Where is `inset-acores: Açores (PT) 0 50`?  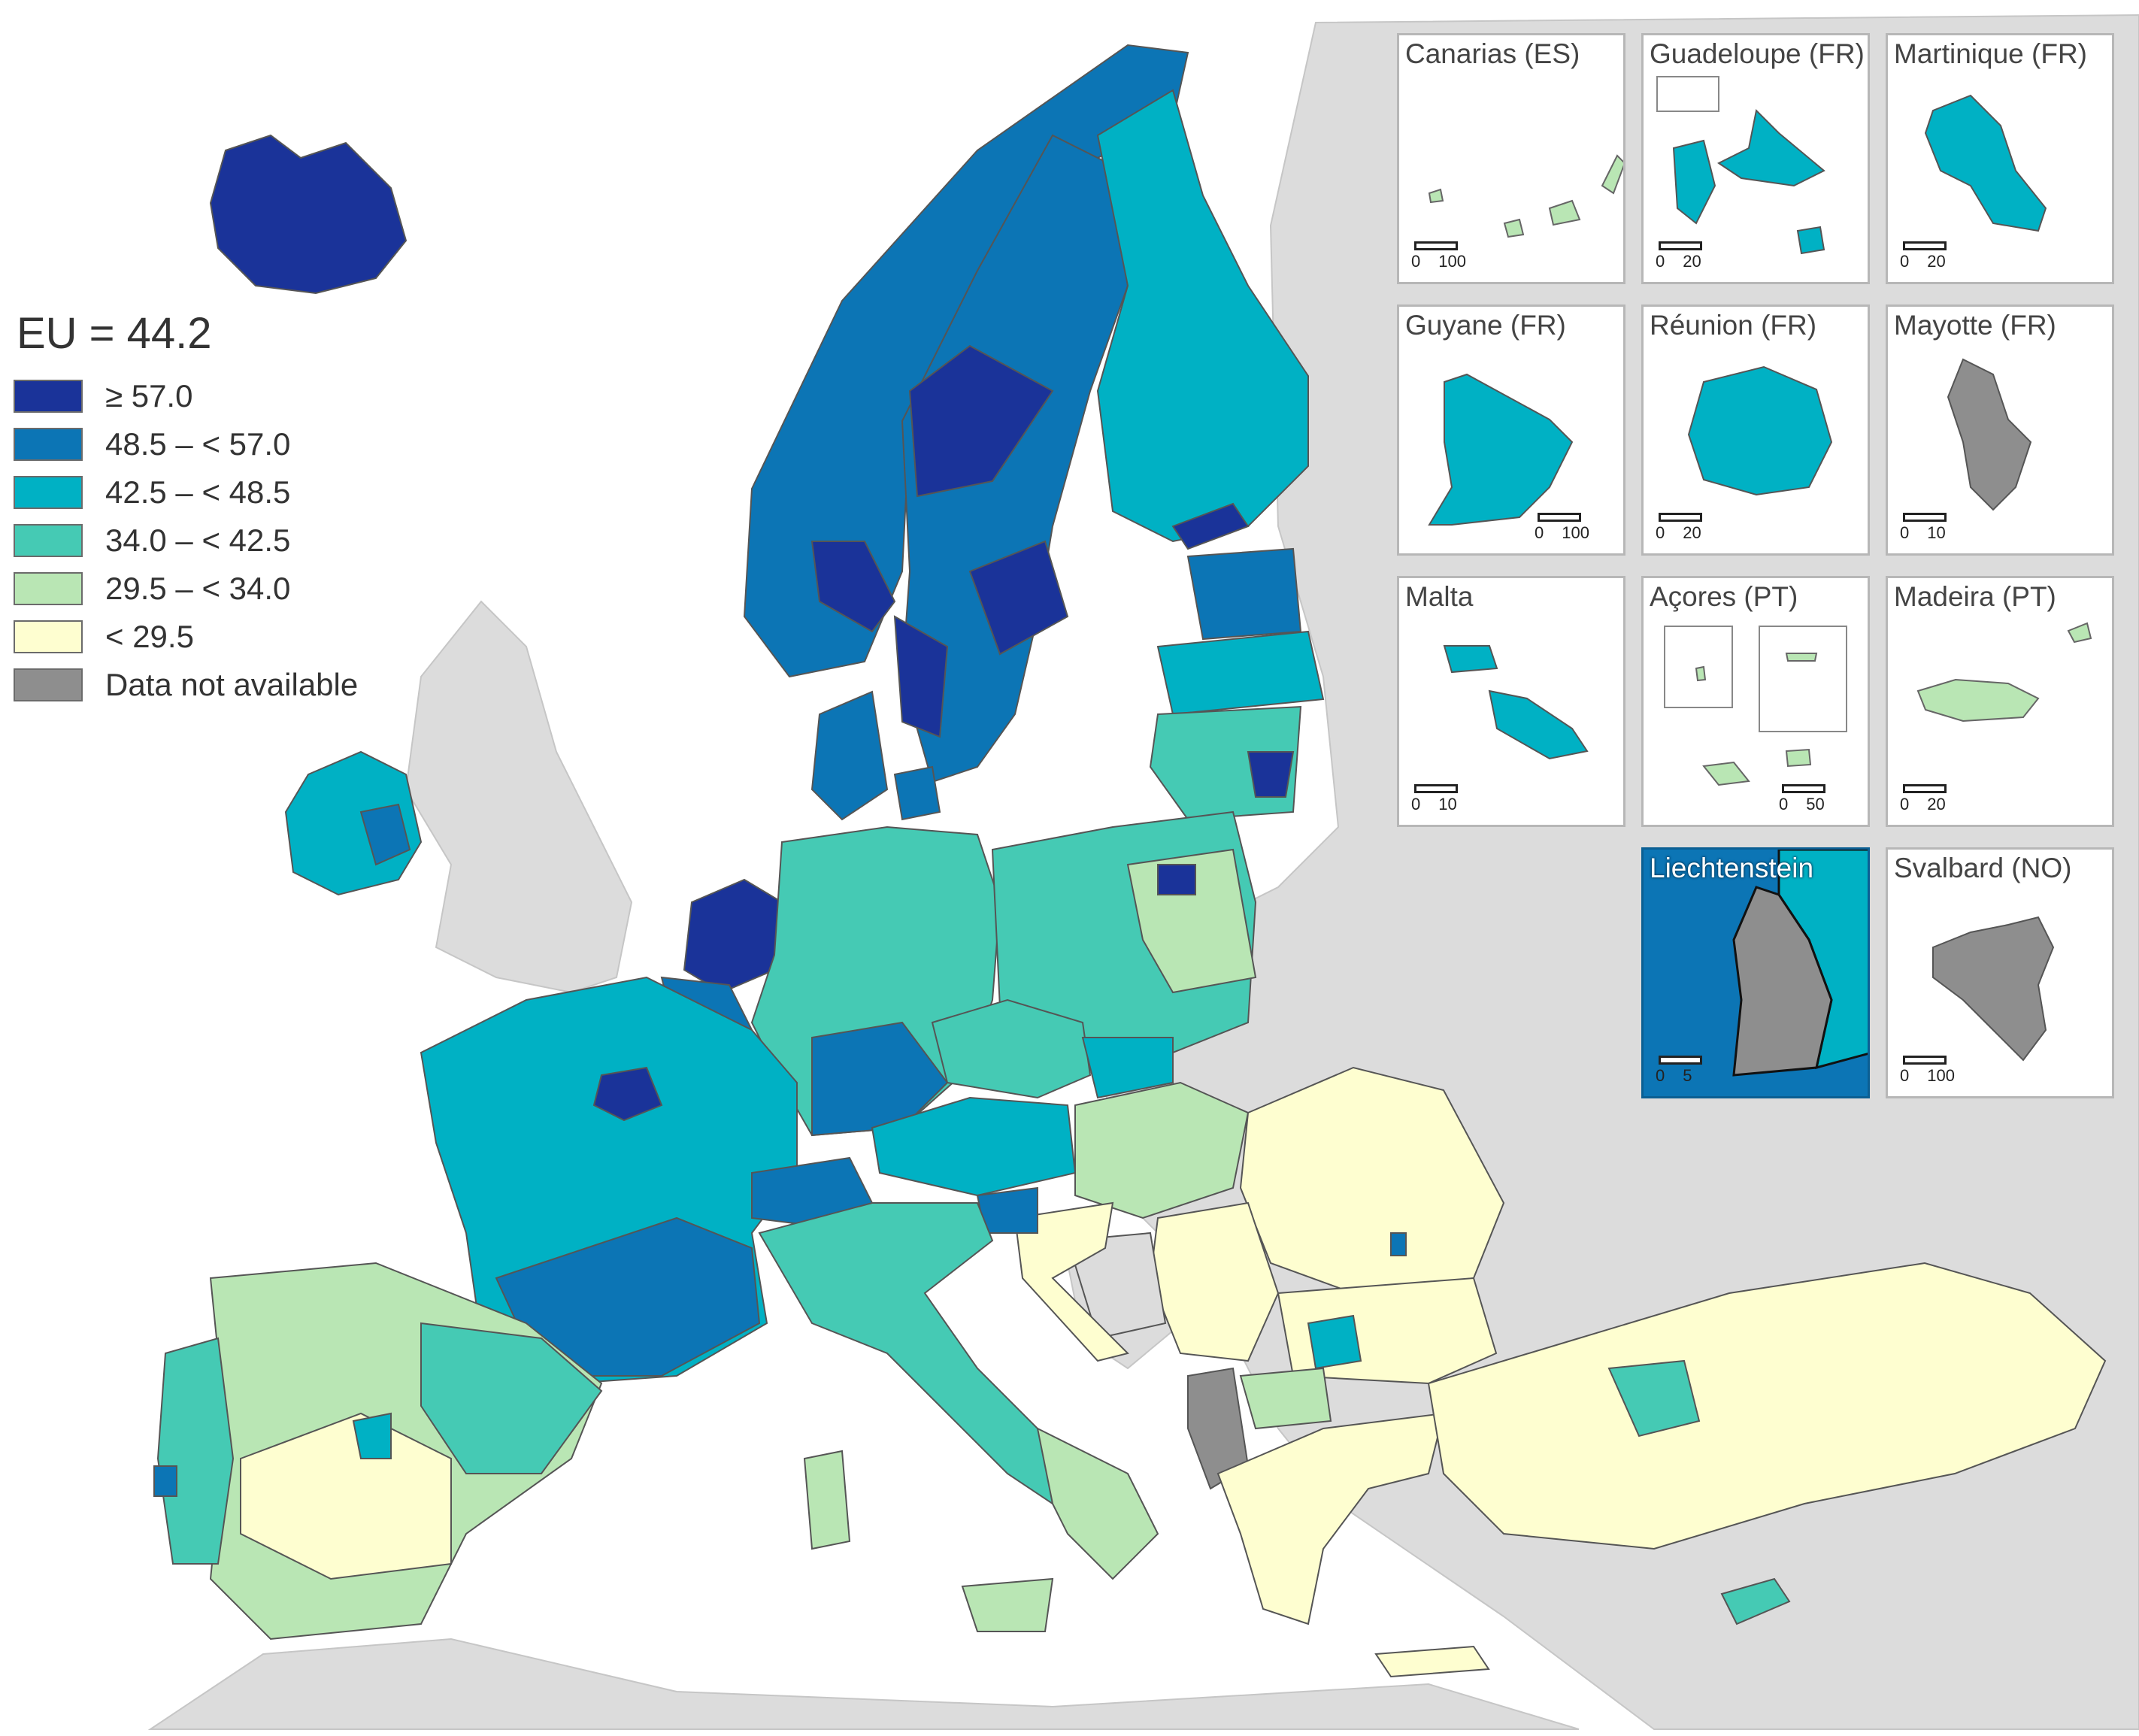 inset-acores: Açores (PT) 0 50 is located at coordinates (1755, 701).